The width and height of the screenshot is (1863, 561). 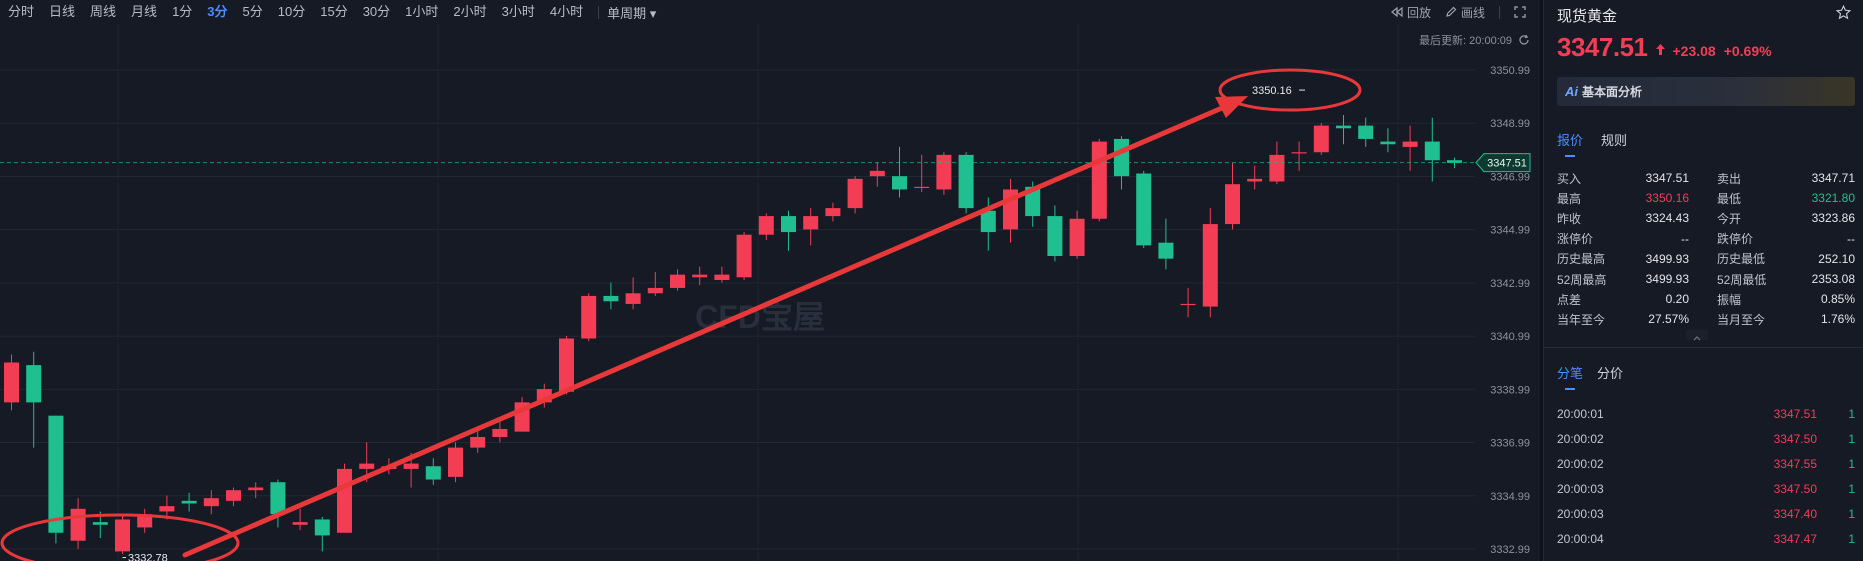 What do you see at coordinates (217, 11) in the screenshot?
I see `period-5: 3分` at bounding box center [217, 11].